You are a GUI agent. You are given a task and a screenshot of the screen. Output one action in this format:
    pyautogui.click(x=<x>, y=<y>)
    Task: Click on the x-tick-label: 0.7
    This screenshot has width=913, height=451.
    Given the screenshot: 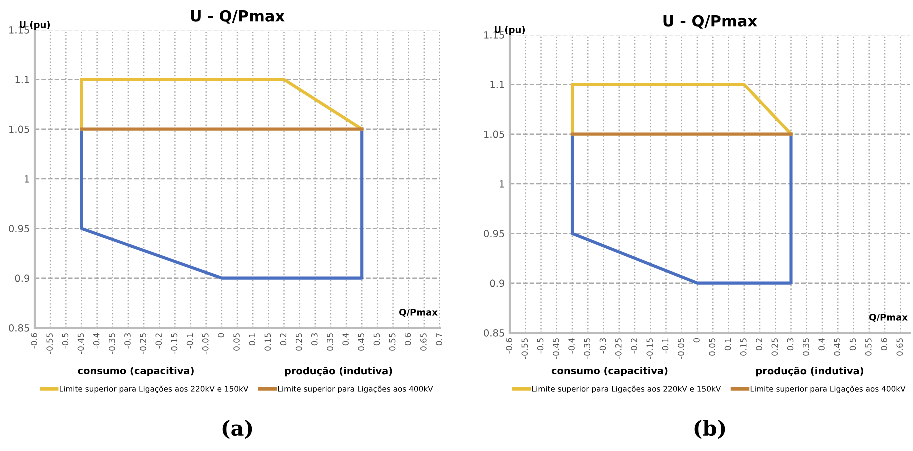 What is the action you would take?
    pyautogui.click(x=439, y=340)
    